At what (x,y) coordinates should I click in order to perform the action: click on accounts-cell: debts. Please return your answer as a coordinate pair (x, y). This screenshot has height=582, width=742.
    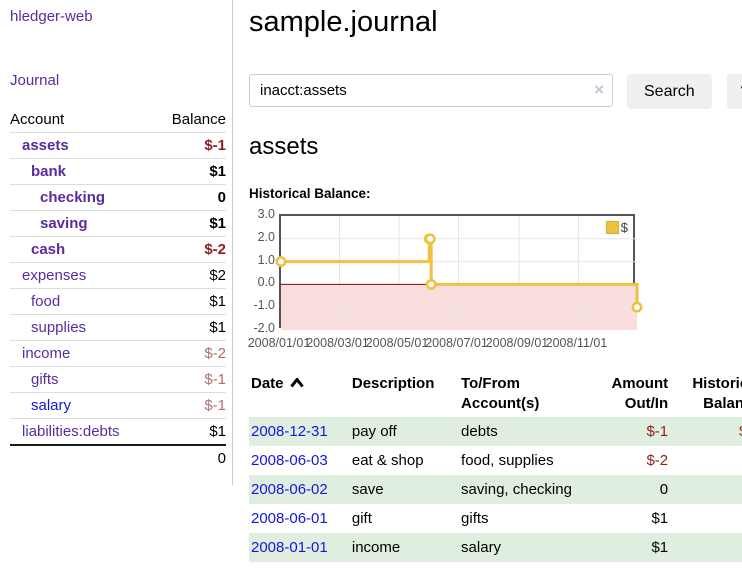
    Looking at the image, I should click on (479, 431).